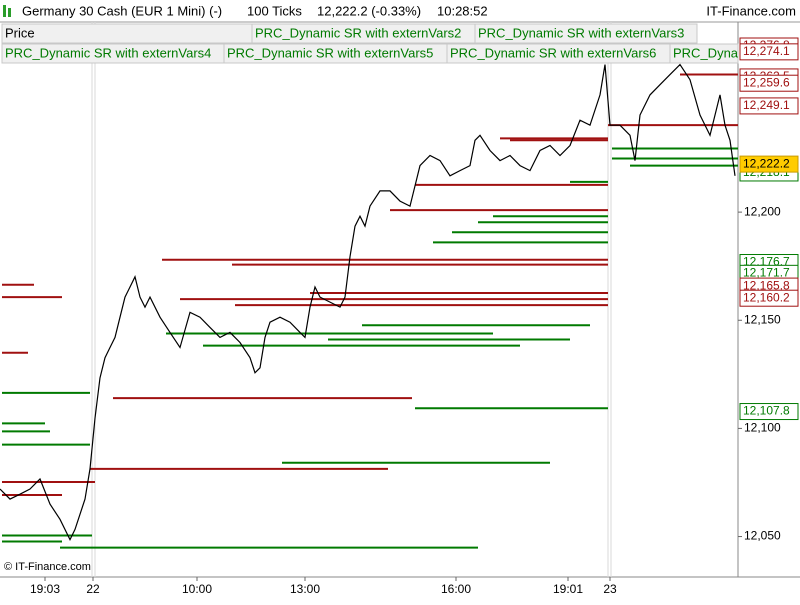  I want to click on header-bar, so click(400, 11).